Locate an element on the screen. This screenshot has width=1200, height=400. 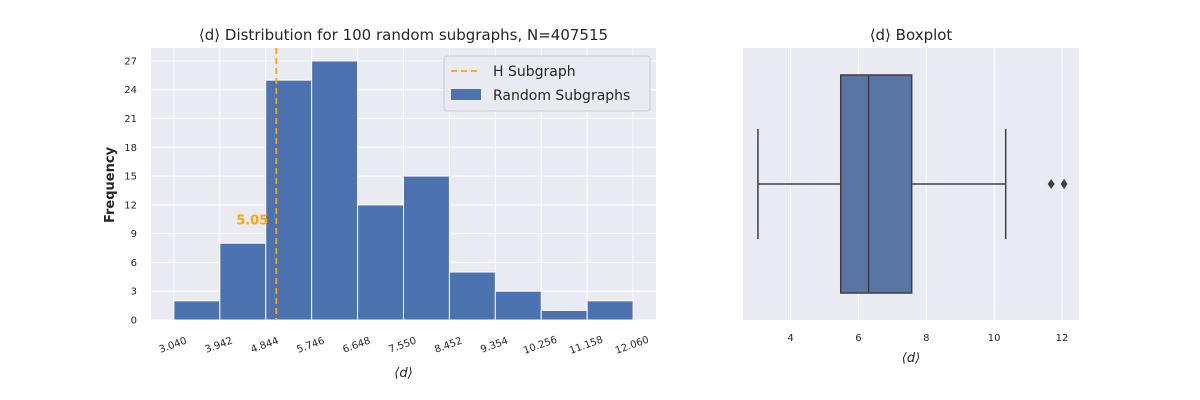
boxplot-x-tick-label: 8 is located at coordinates (926, 338).